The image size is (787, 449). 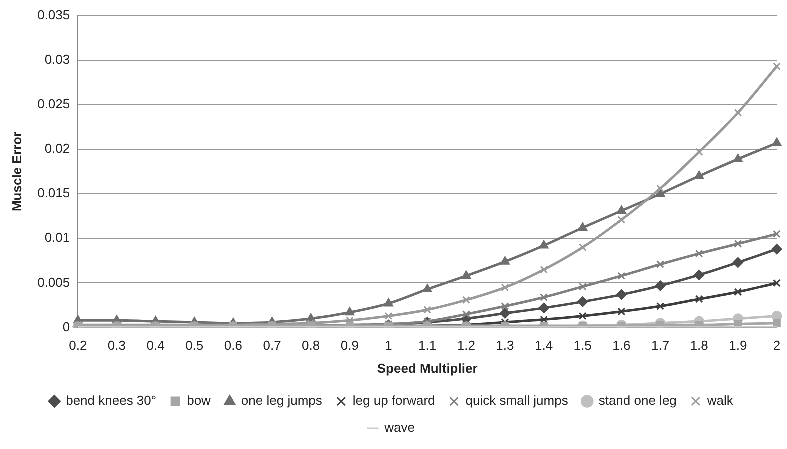 What do you see at coordinates (777, 346) in the screenshot?
I see `x-tick-label: 2` at bounding box center [777, 346].